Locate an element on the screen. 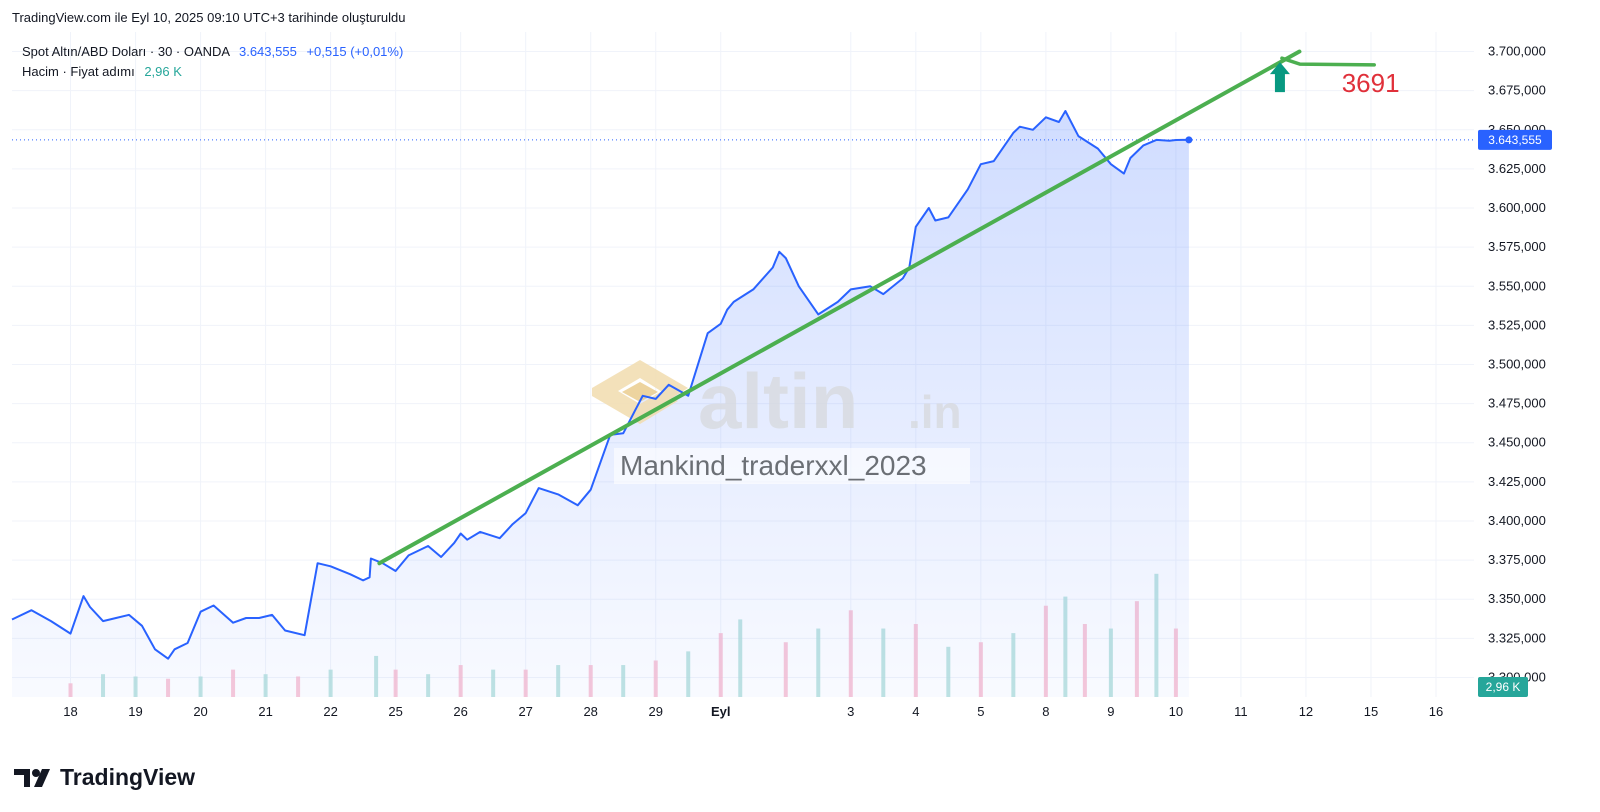  time-tick-label: 15 is located at coordinates (1371, 711).